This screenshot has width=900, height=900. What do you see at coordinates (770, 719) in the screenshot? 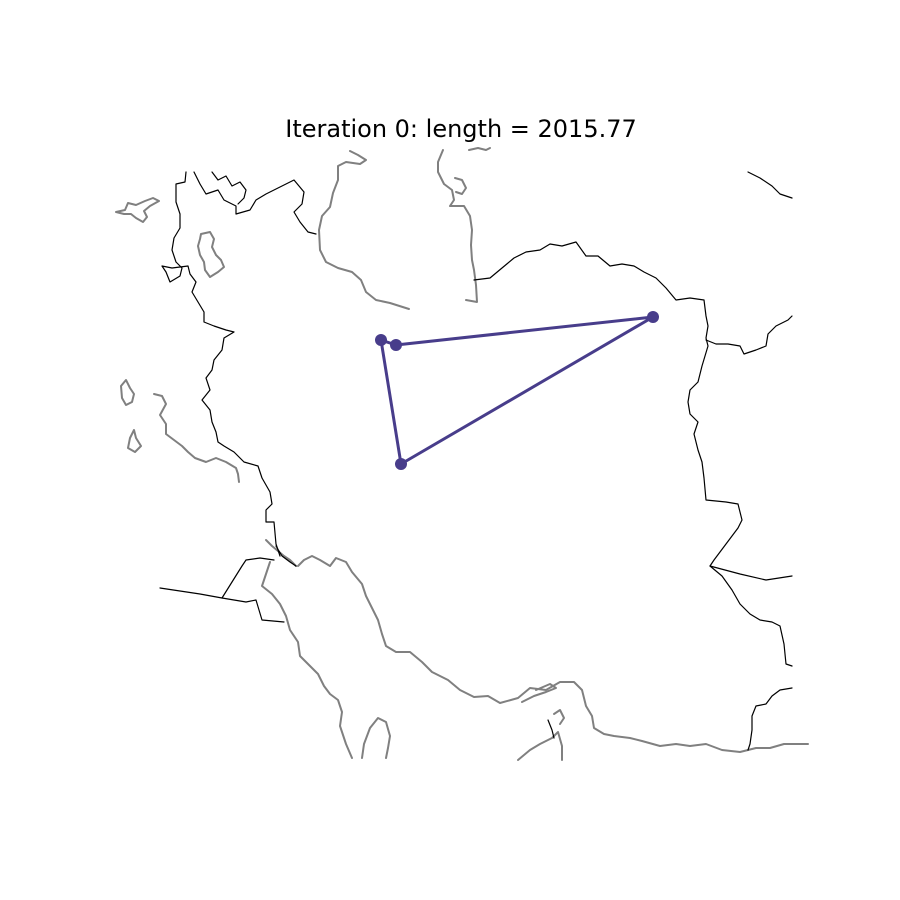
I see `border-south-east` at bounding box center [770, 719].